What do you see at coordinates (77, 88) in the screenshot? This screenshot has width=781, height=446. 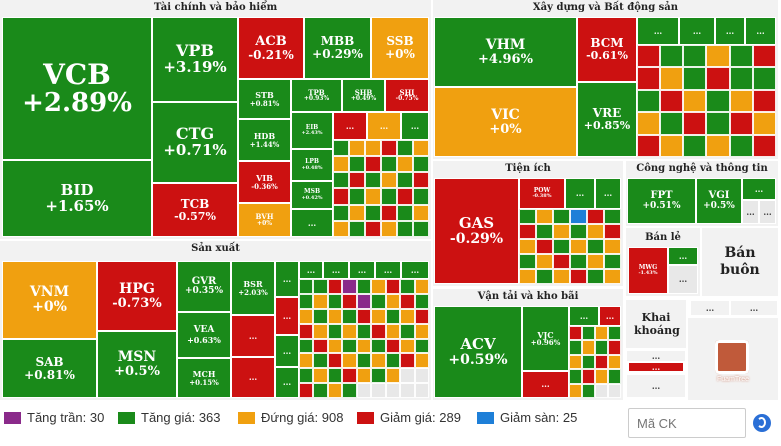 I see `tile-vcb: VCB +2.89%` at bounding box center [77, 88].